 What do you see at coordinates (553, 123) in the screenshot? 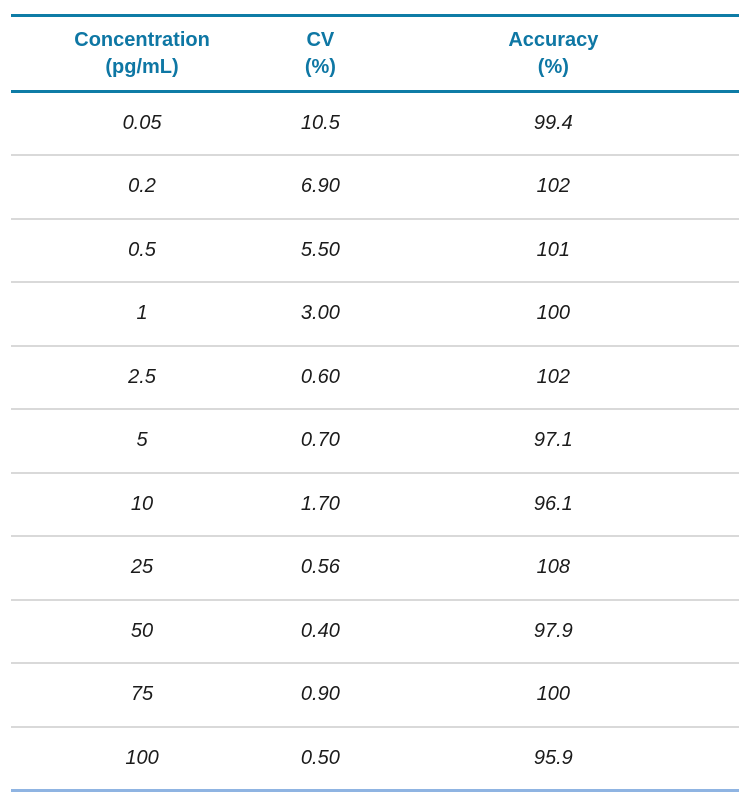
I see `table-cell: 99.4` at bounding box center [553, 123].